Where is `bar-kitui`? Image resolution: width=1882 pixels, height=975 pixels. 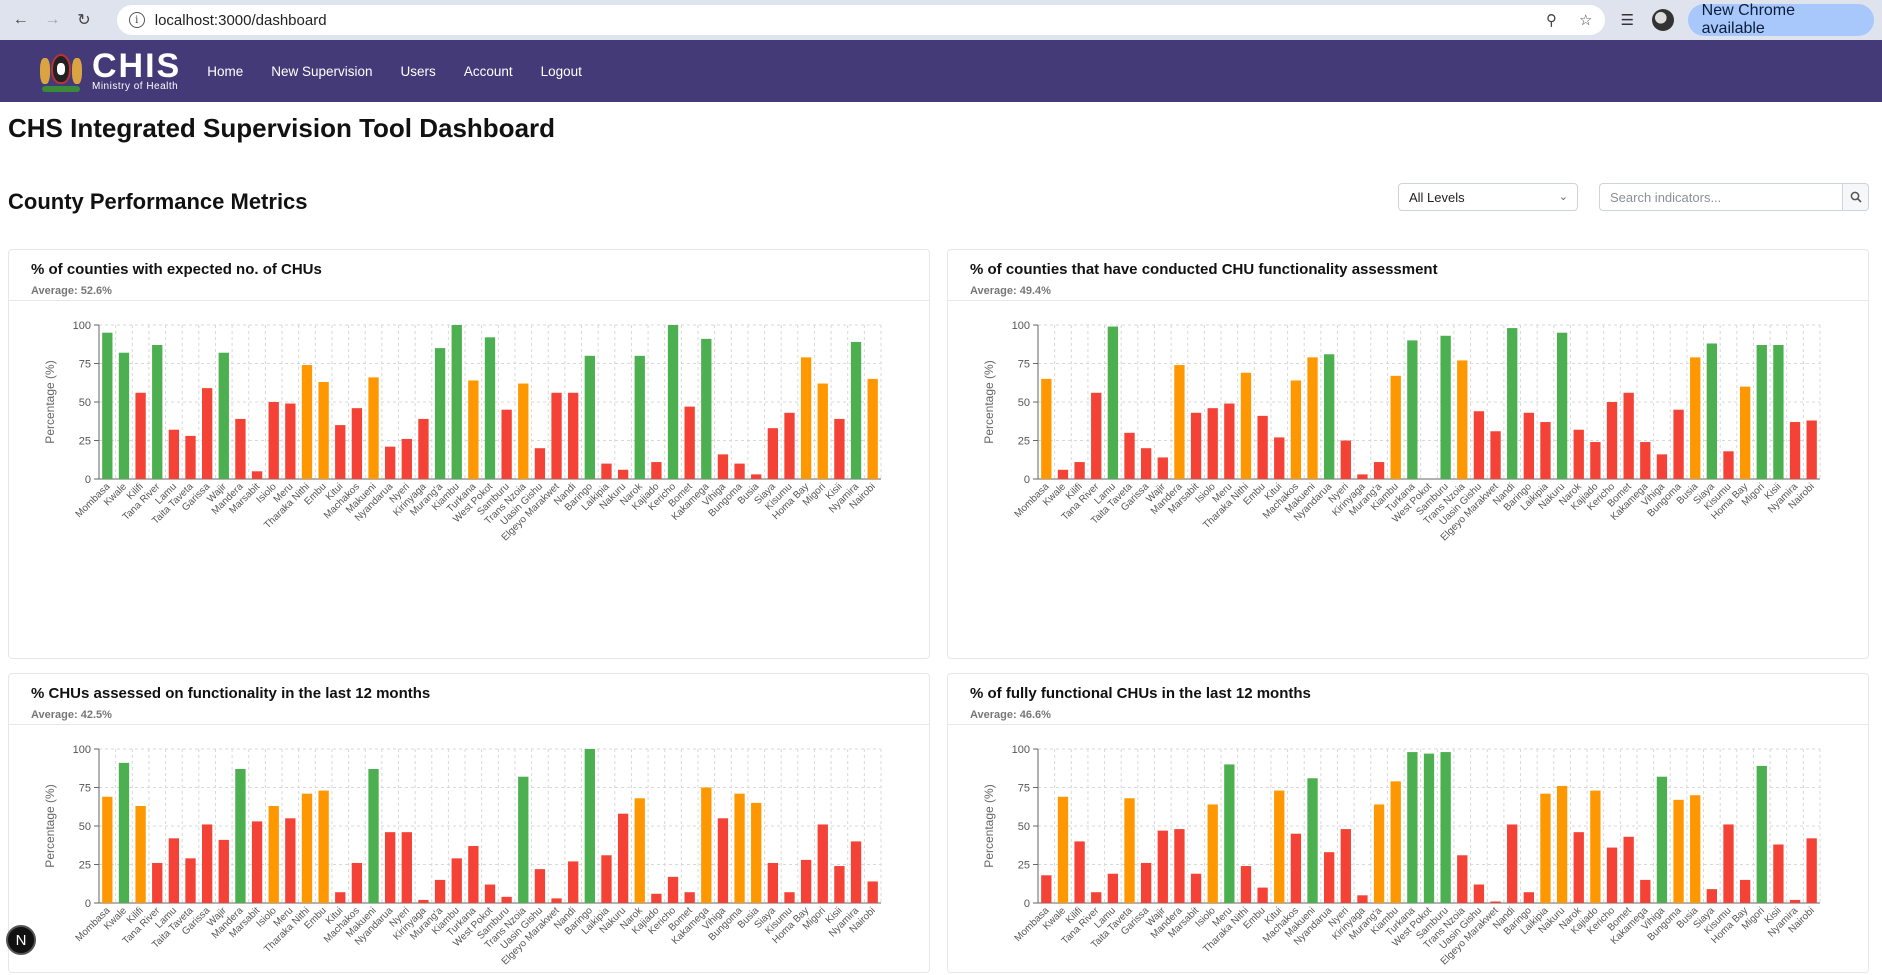 bar-kitui is located at coordinates (340, 452).